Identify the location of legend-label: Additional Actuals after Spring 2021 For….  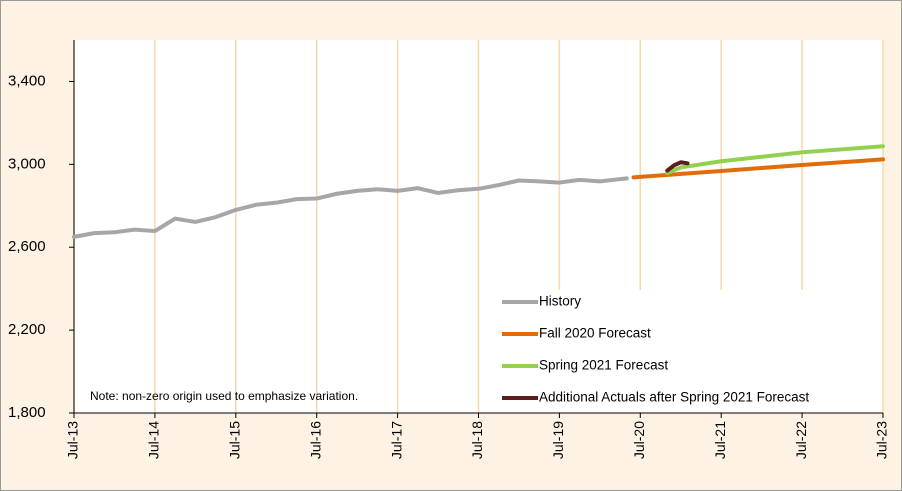
(674, 397).